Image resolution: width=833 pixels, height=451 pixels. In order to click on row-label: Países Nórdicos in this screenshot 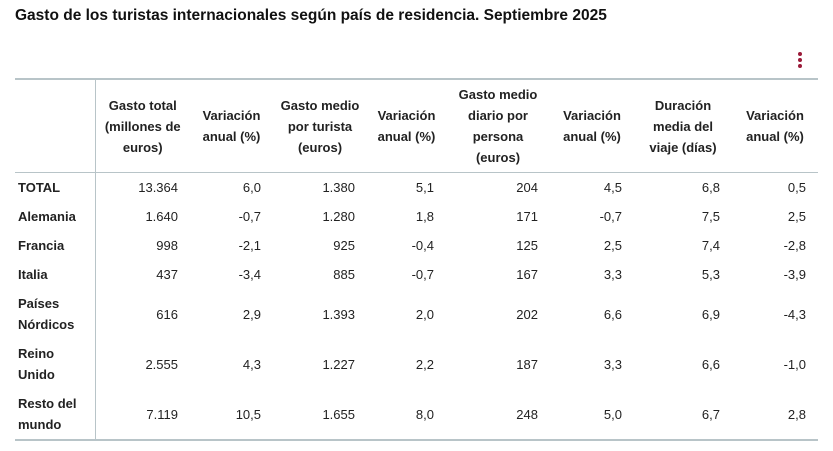, I will do `click(55, 314)`.